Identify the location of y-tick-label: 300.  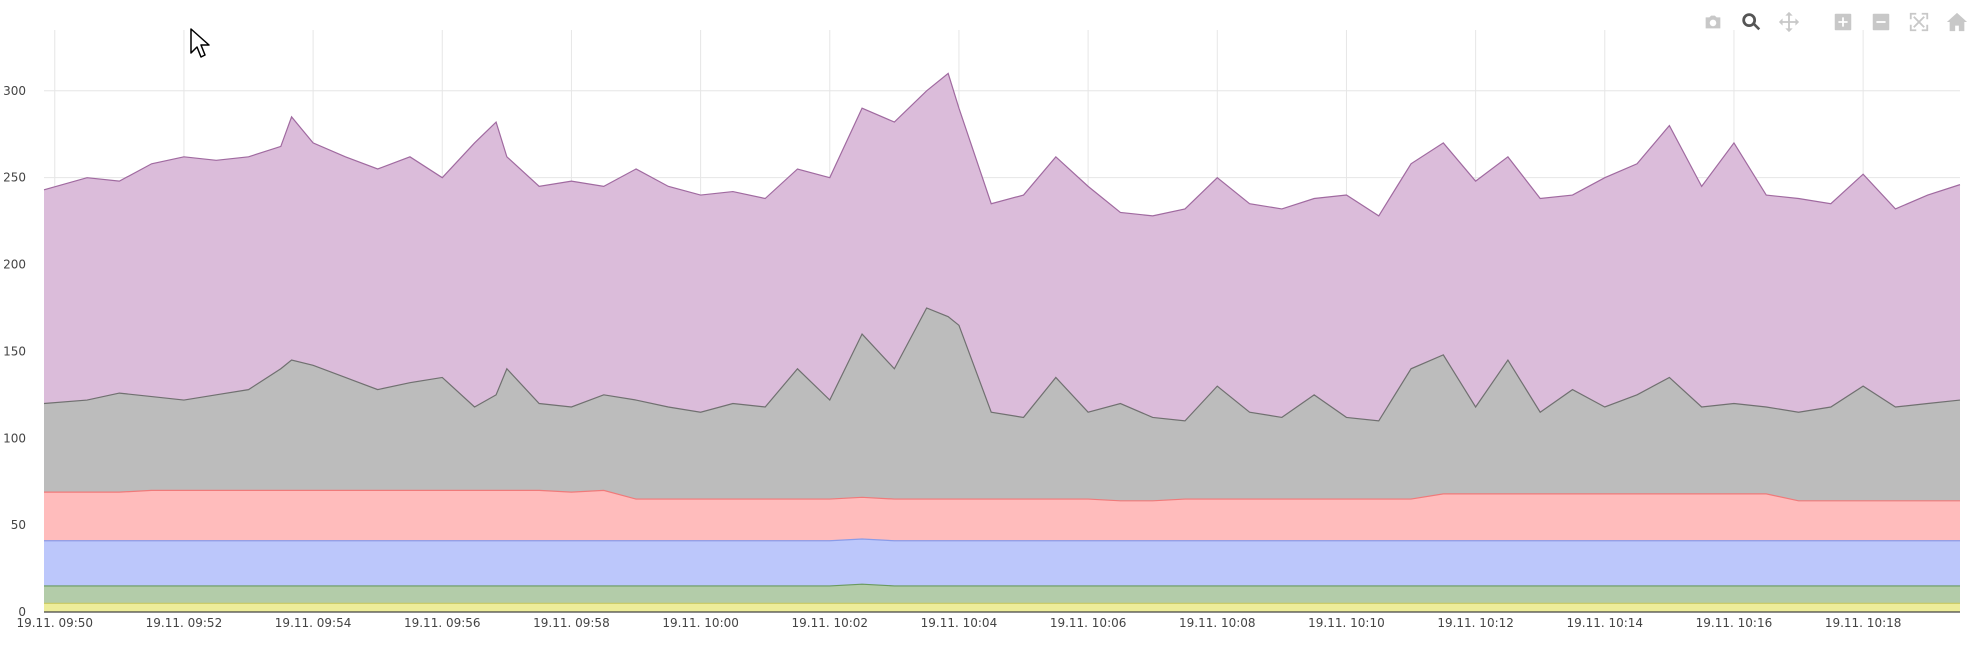
(14, 91).